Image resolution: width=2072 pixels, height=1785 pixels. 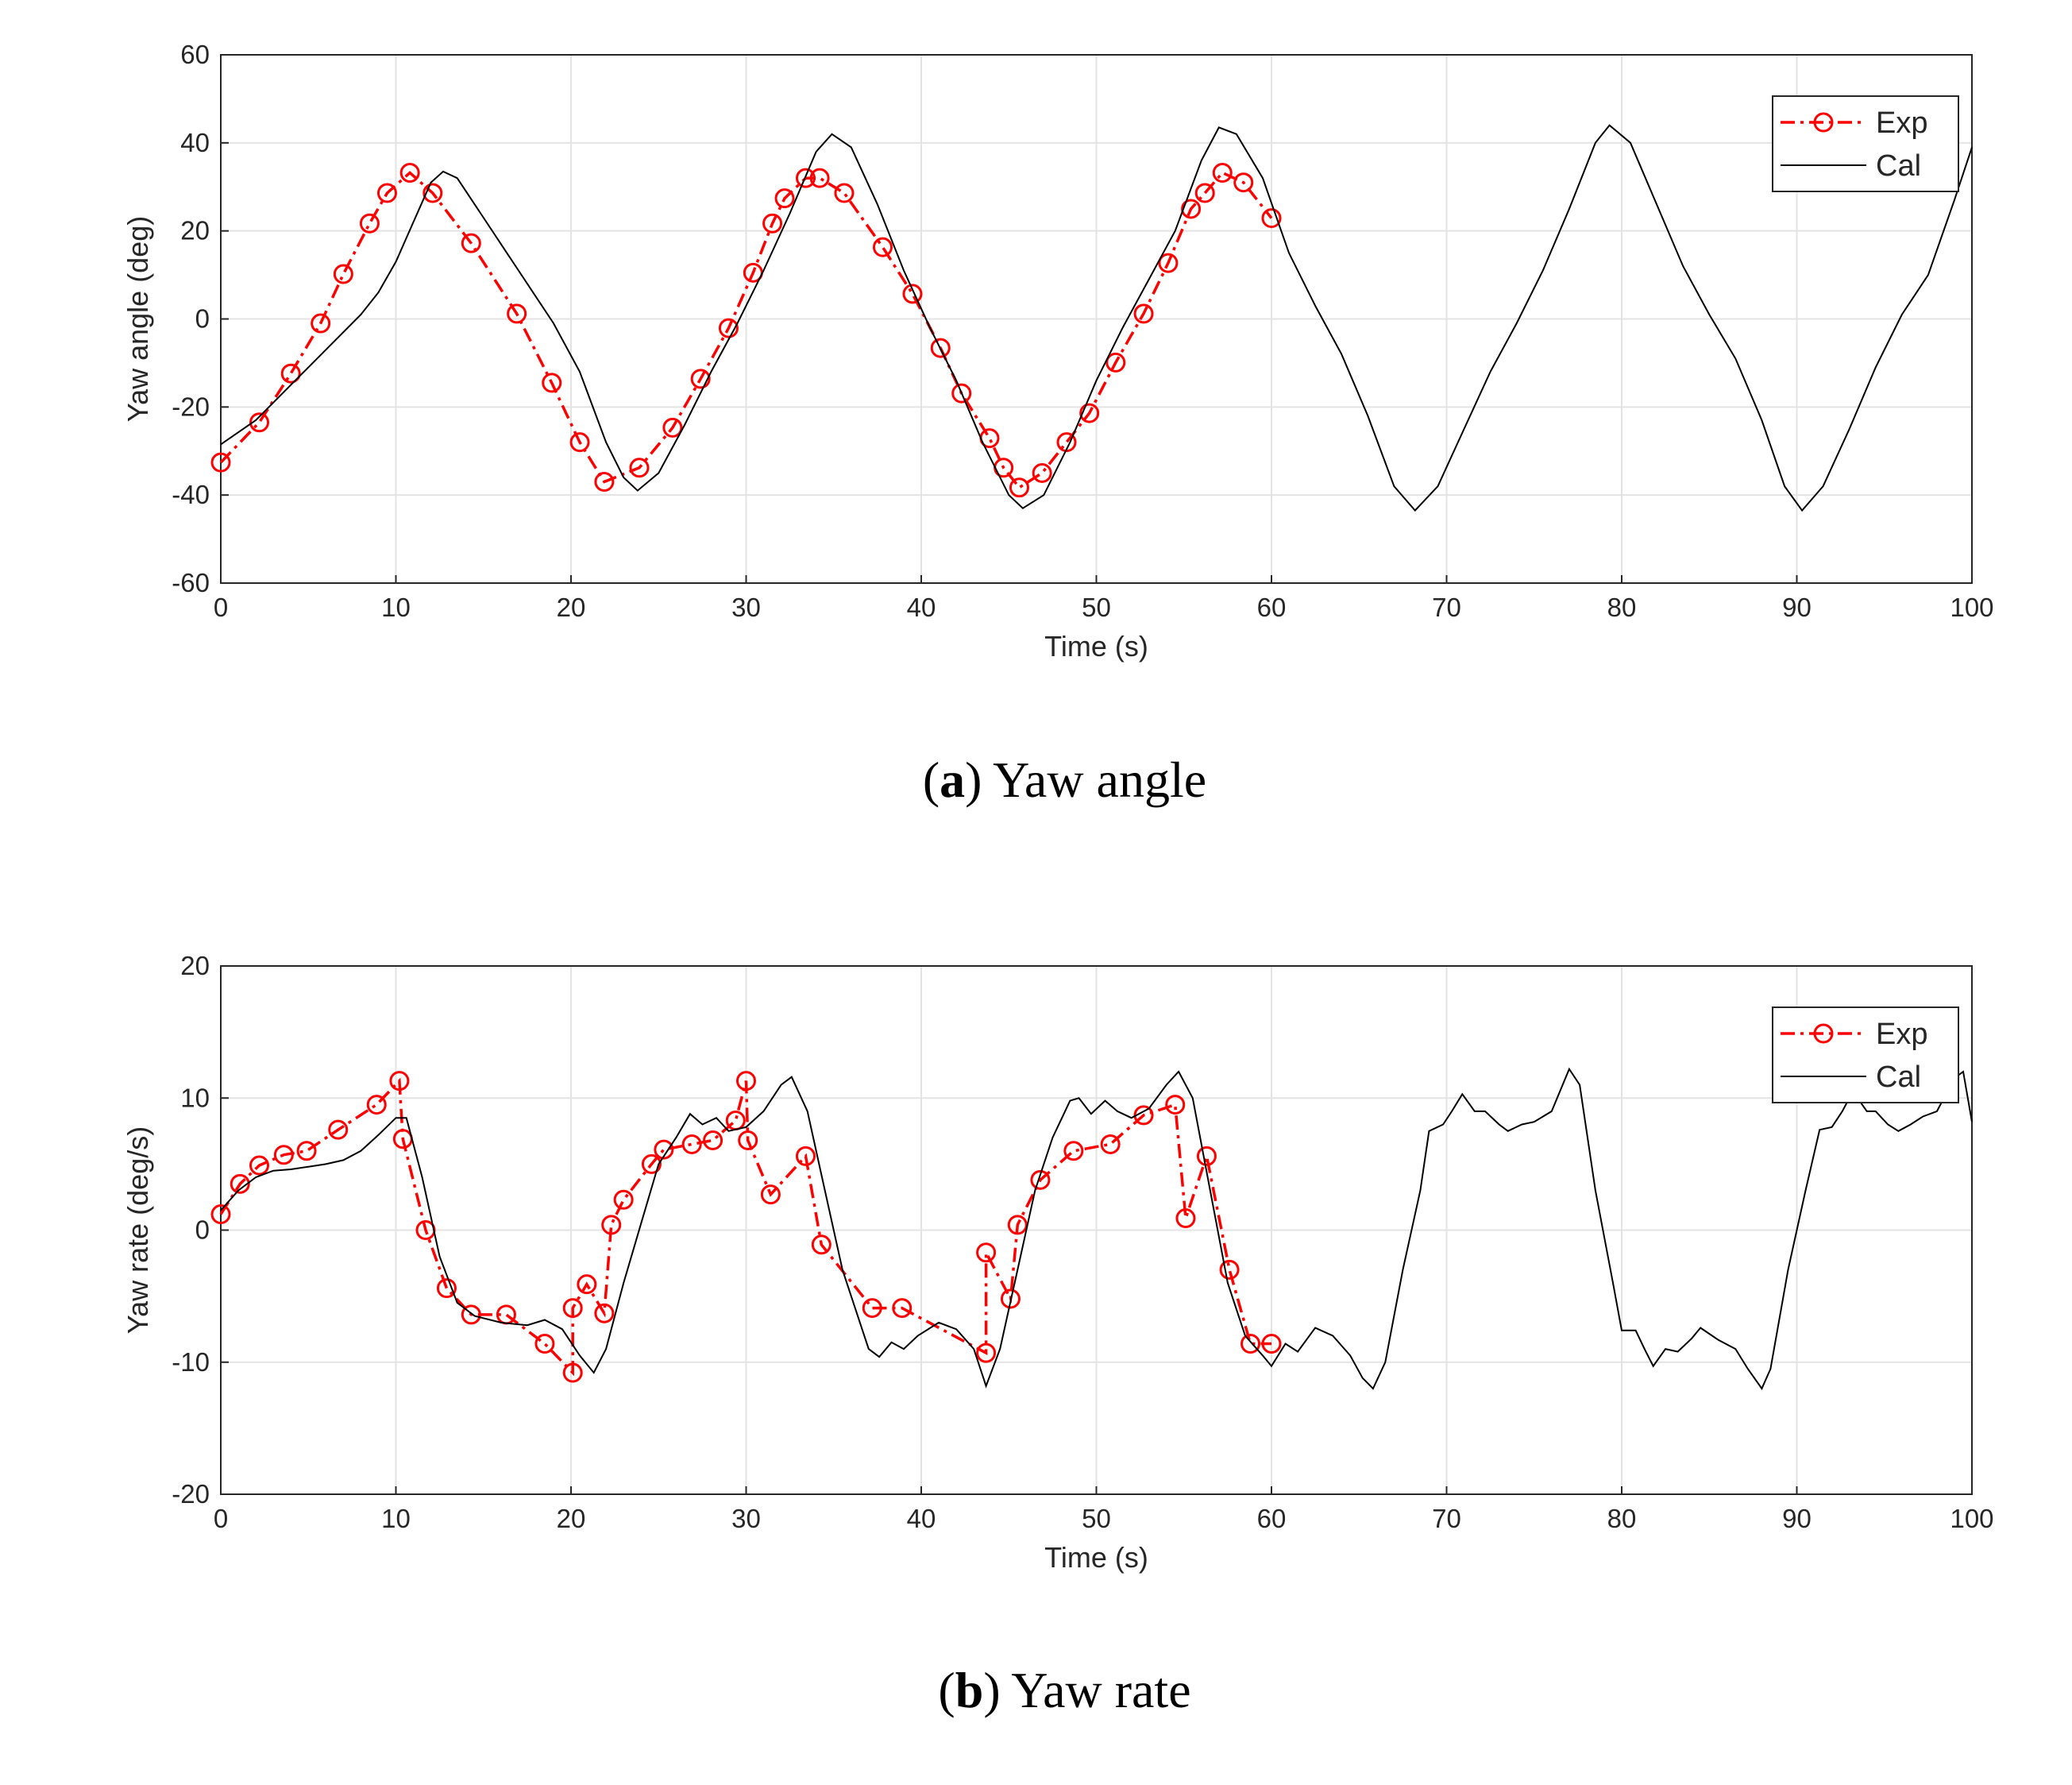 What do you see at coordinates (1797, 607) in the screenshot?
I see `x-tick-label: 90` at bounding box center [1797, 607].